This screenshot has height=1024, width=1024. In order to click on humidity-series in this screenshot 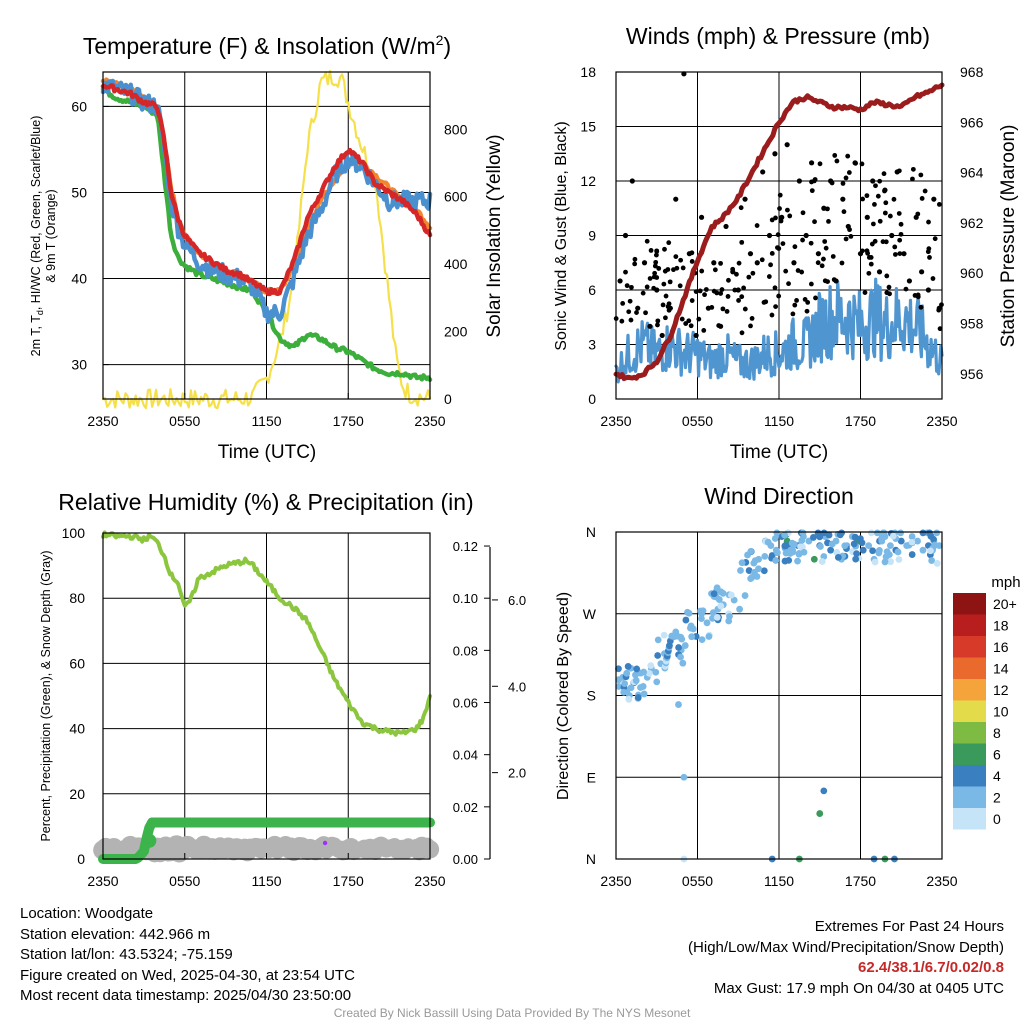, I will do `click(266, 697)`.